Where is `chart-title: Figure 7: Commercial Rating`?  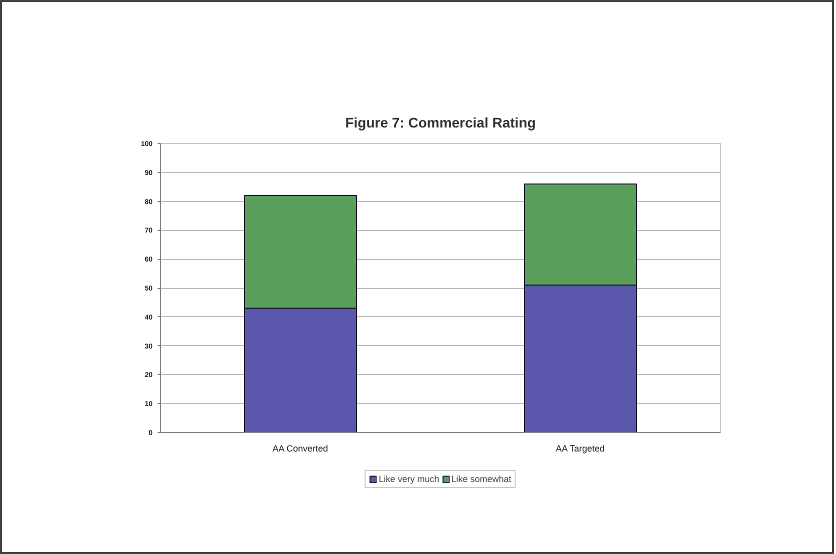
chart-title: Figure 7: Commercial Rating is located at coordinates (440, 122).